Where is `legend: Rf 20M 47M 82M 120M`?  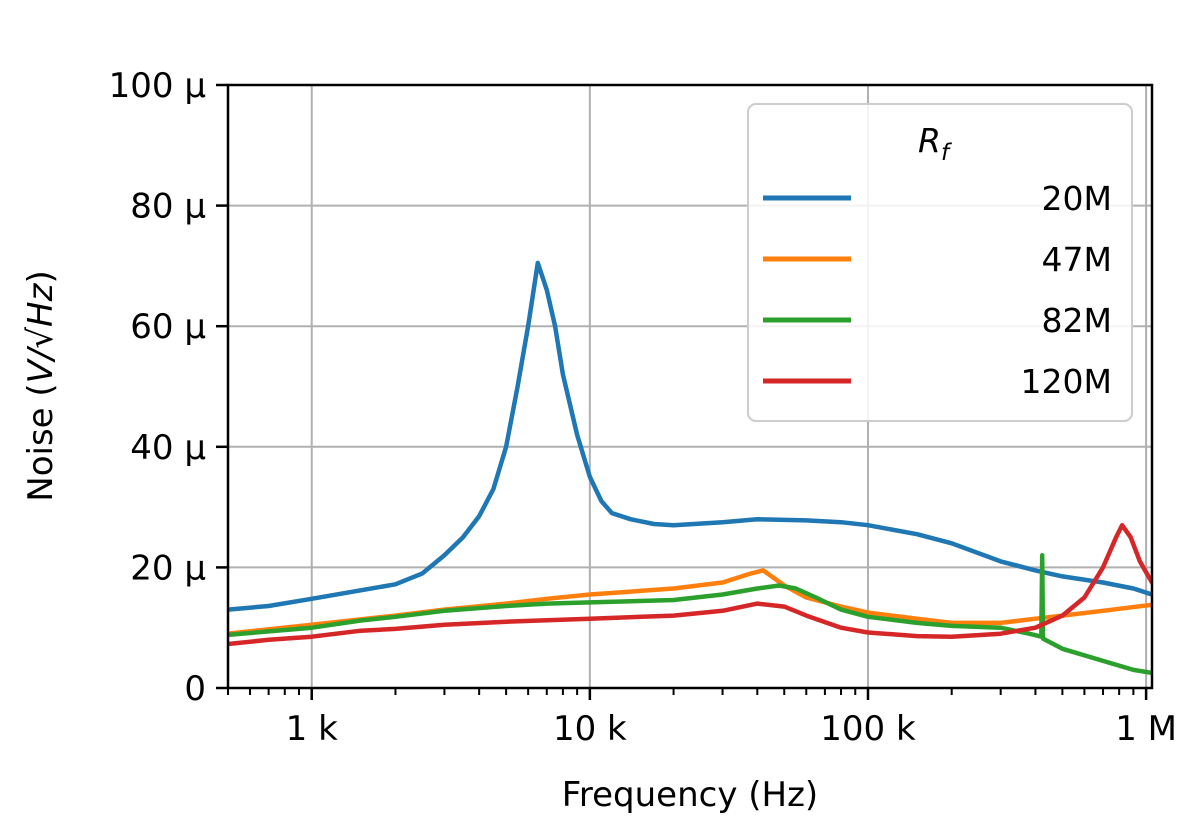
legend: Rf 20M 47M 82M 120M is located at coordinates (940, 262).